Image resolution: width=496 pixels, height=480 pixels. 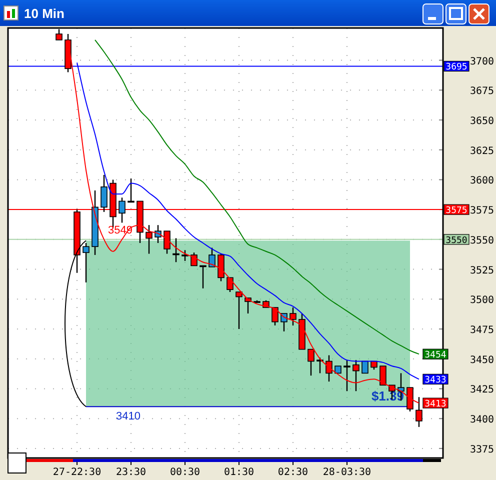 What do you see at coordinates (482, 300) in the screenshot?
I see `y-tick-label: 3500` at bounding box center [482, 300].